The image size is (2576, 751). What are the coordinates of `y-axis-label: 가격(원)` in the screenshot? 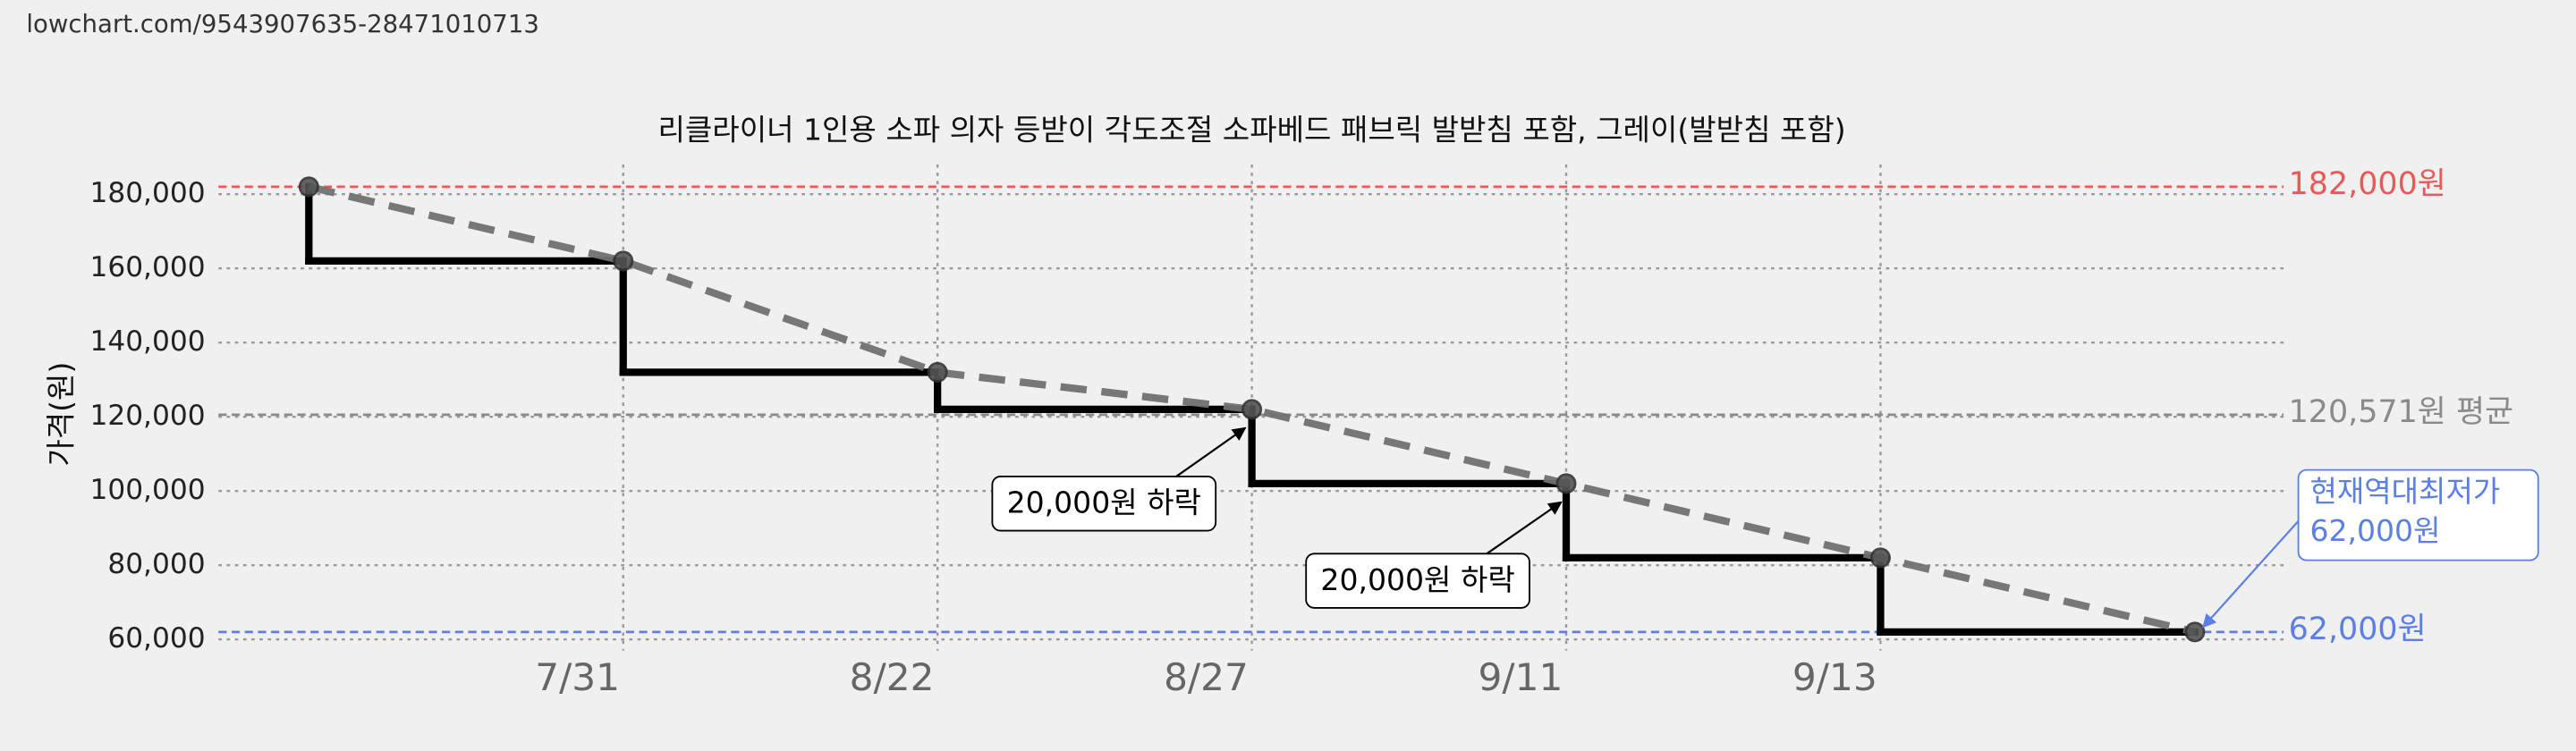 It's located at (60, 415).